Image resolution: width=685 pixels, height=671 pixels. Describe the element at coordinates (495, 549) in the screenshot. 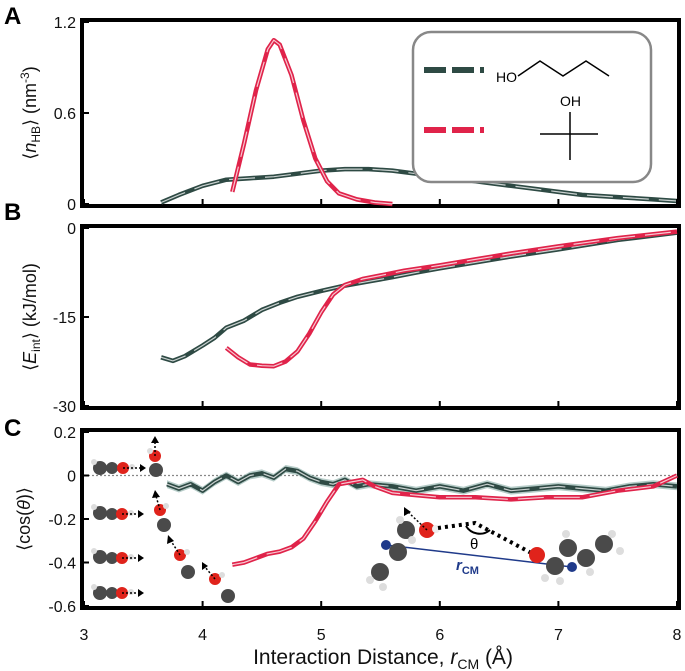

I see `dimer-inset: θ rCM` at that location.